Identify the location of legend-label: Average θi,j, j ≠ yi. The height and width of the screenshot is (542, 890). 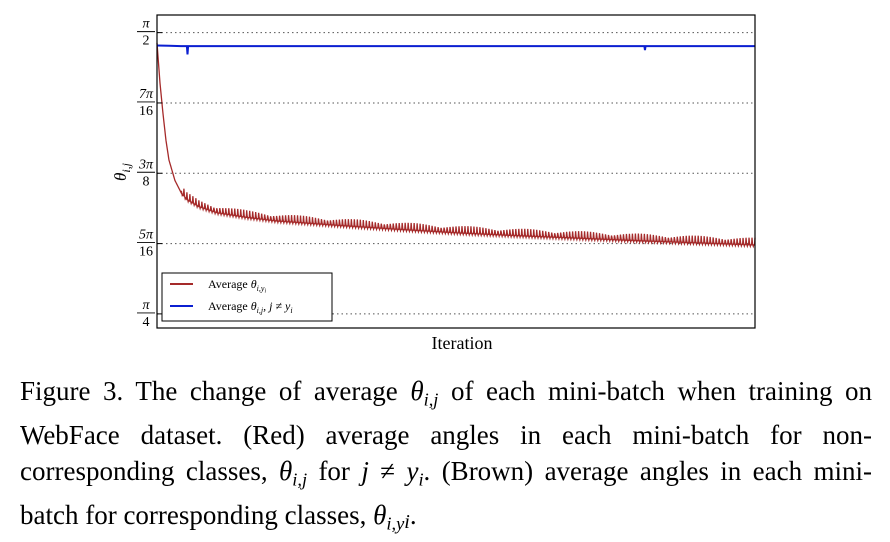
(250, 307).